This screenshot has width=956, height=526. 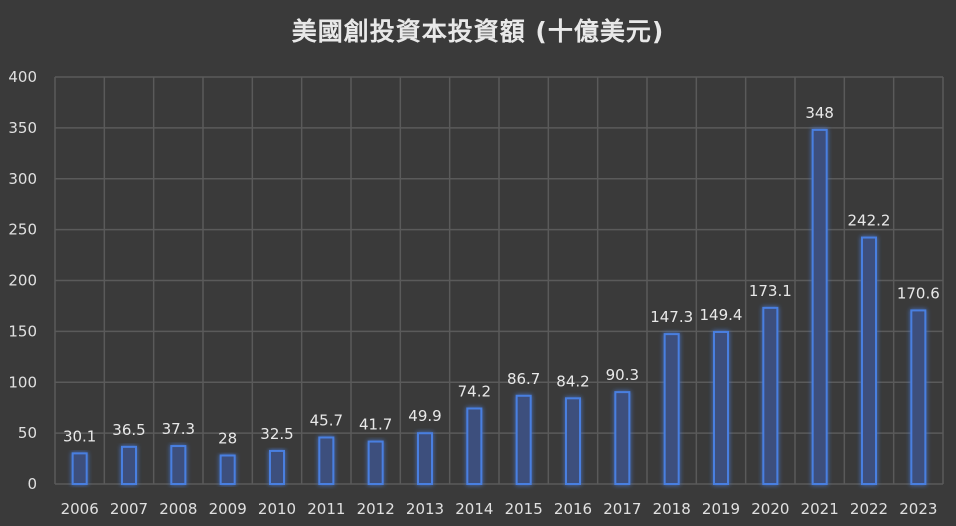 What do you see at coordinates (326, 509) in the screenshot?
I see `x-tick-label: 2011` at bounding box center [326, 509].